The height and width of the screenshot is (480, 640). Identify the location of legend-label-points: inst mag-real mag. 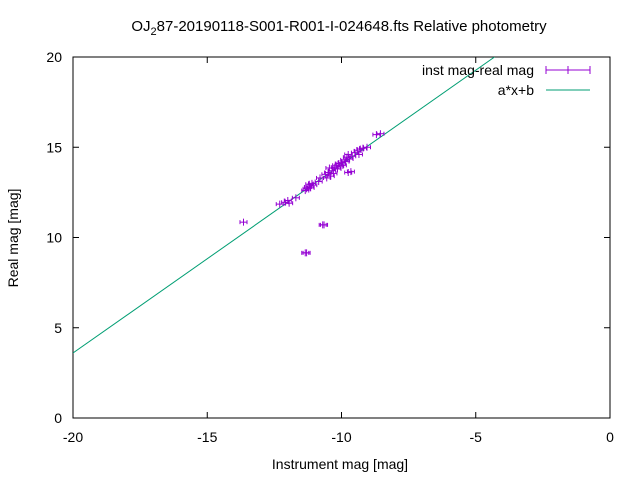
(478, 70).